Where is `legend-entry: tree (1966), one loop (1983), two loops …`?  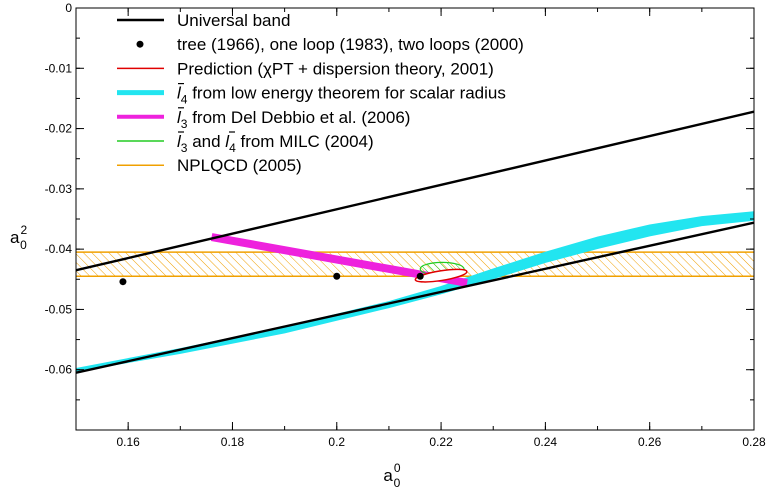
legend-entry: tree (1966), one loop (1983), two loops … is located at coordinates (350, 44).